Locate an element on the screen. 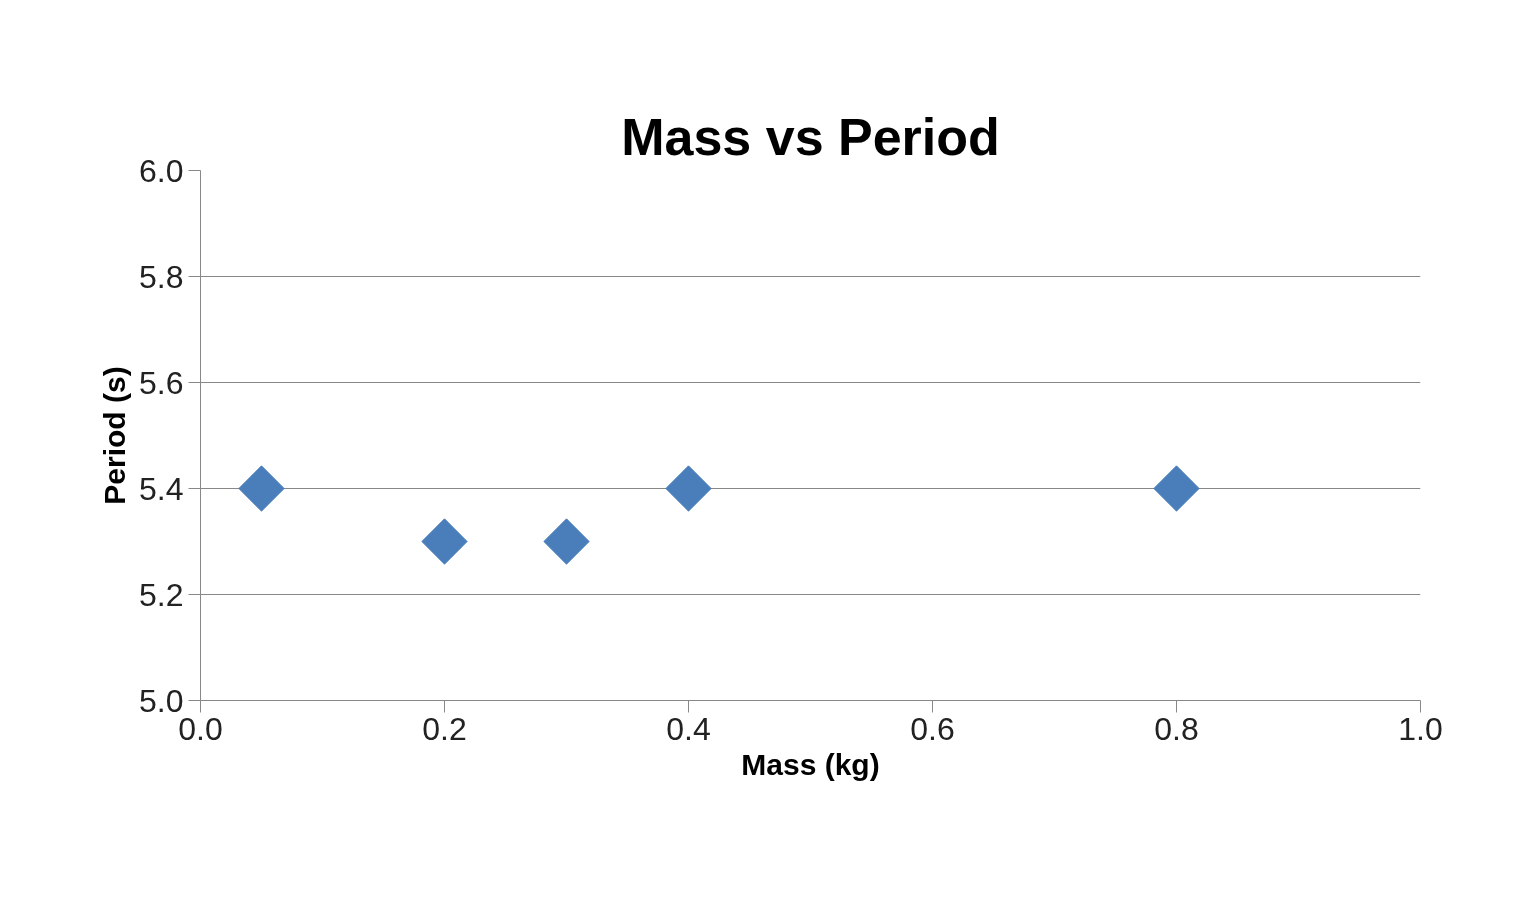  x-tick-label: 0.4 is located at coordinates (688, 728).